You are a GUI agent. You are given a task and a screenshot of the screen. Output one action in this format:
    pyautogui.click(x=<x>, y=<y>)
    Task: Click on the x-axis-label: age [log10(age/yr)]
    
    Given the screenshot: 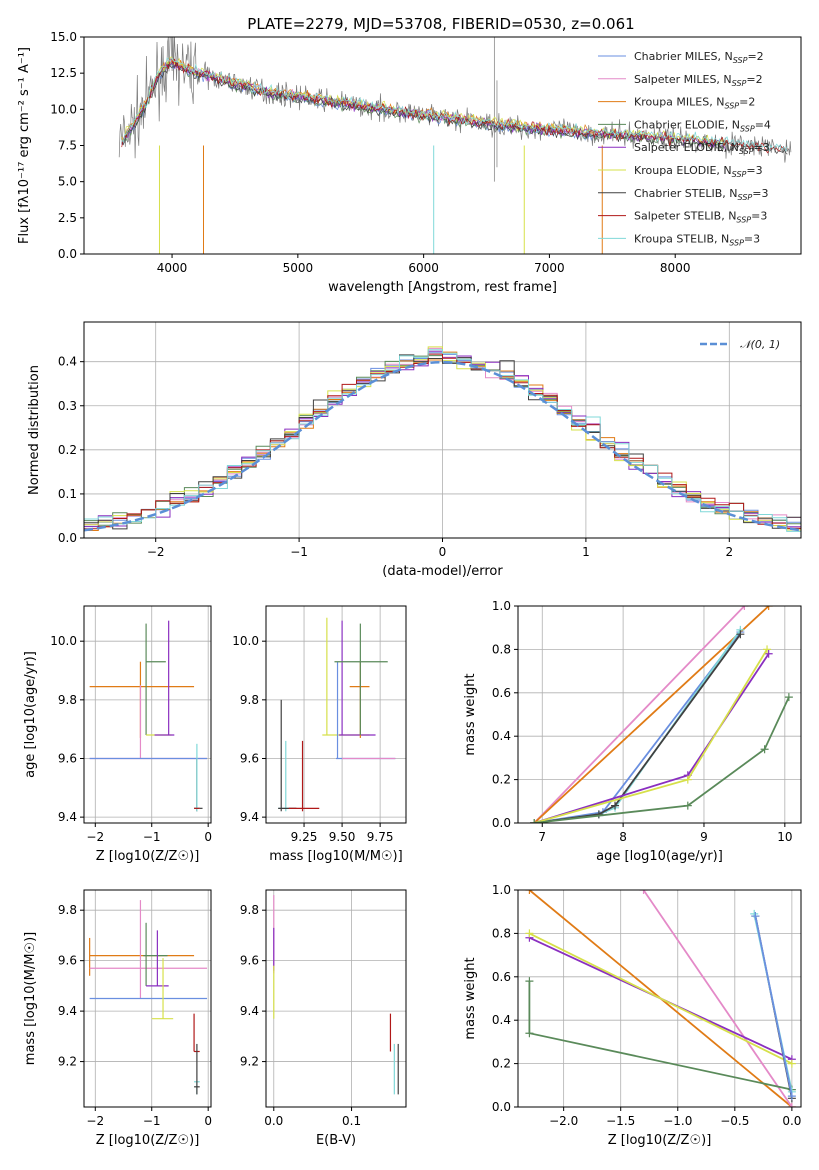 What is the action you would take?
    pyautogui.click(x=659, y=856)
    